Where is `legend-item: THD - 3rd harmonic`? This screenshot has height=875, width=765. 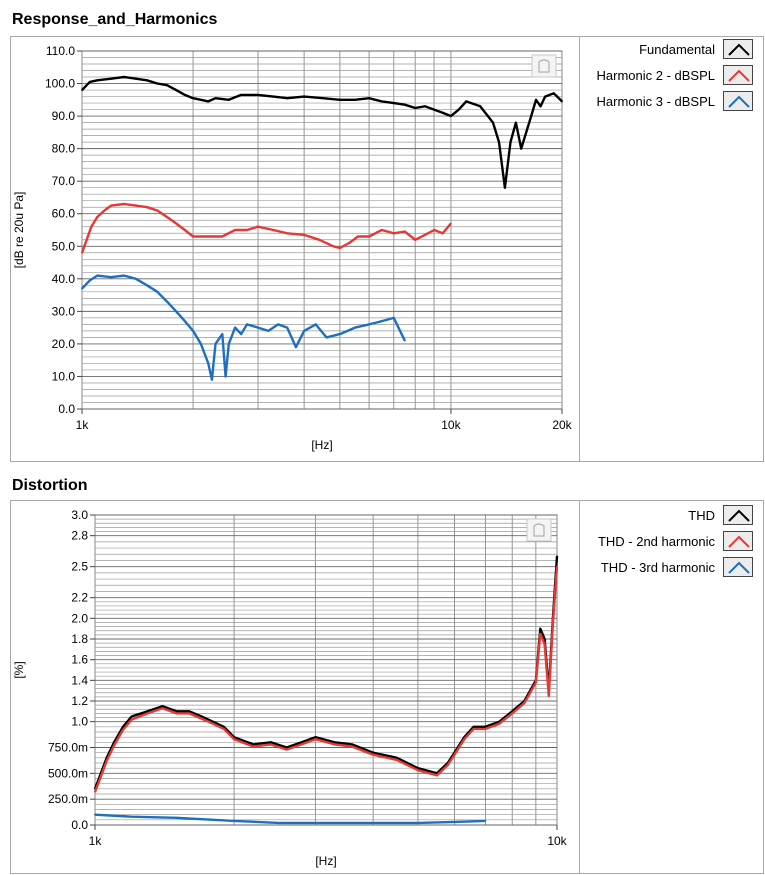
legend-item: THD - 3rd harmonic is located at coordinates (675, 567).